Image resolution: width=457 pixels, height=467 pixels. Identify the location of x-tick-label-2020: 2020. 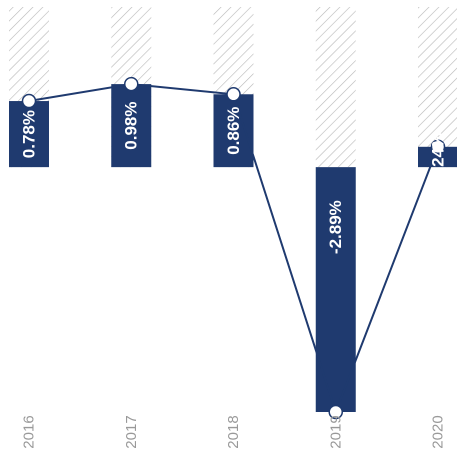
(438, 431).